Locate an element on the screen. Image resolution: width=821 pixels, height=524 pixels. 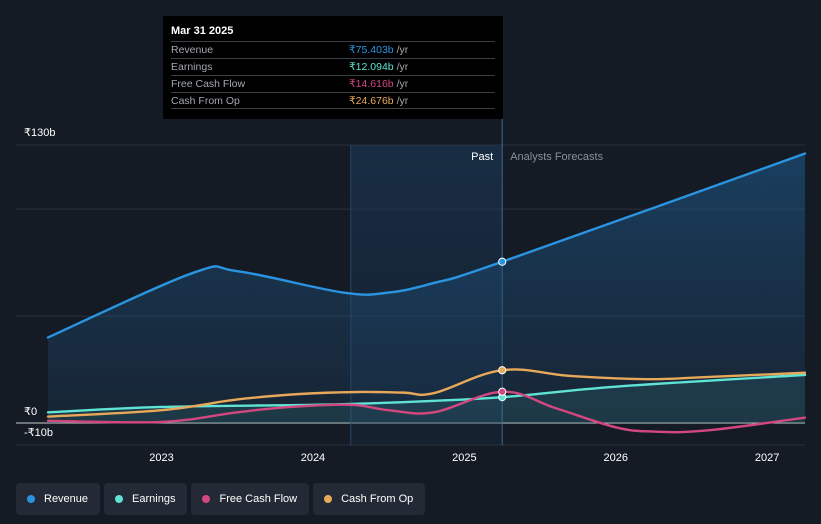
legend-label: Cash From Op is located at coordinates (377, 499).